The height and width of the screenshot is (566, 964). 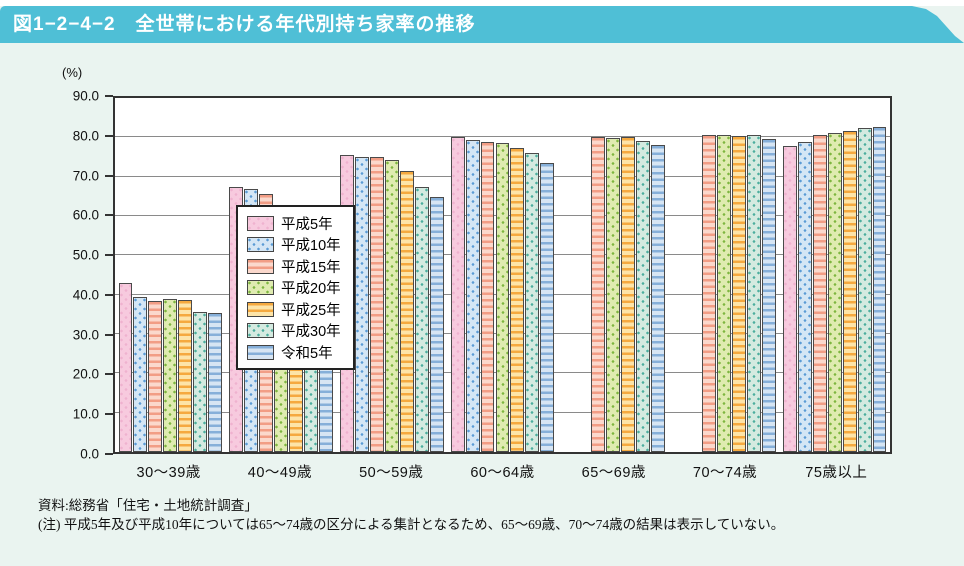 I want to click on bar-平成20年-70〜74歳, so click(x=723, y=293).